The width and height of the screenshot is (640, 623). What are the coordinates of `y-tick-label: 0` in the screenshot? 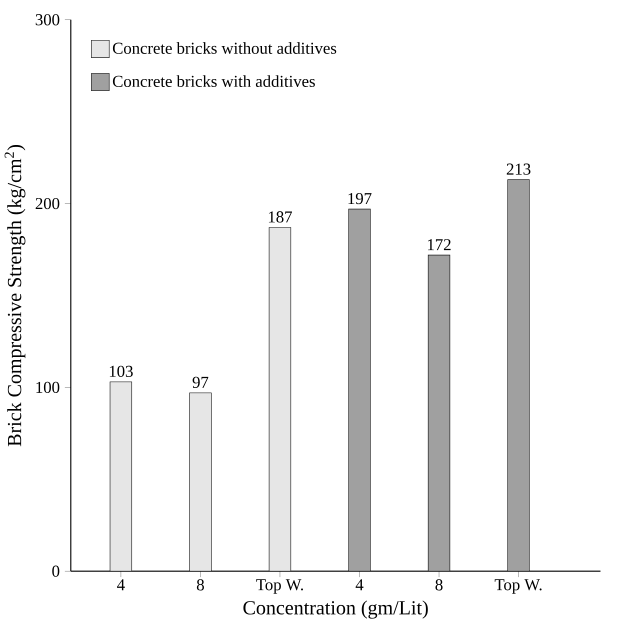 It's located at (56, 571).